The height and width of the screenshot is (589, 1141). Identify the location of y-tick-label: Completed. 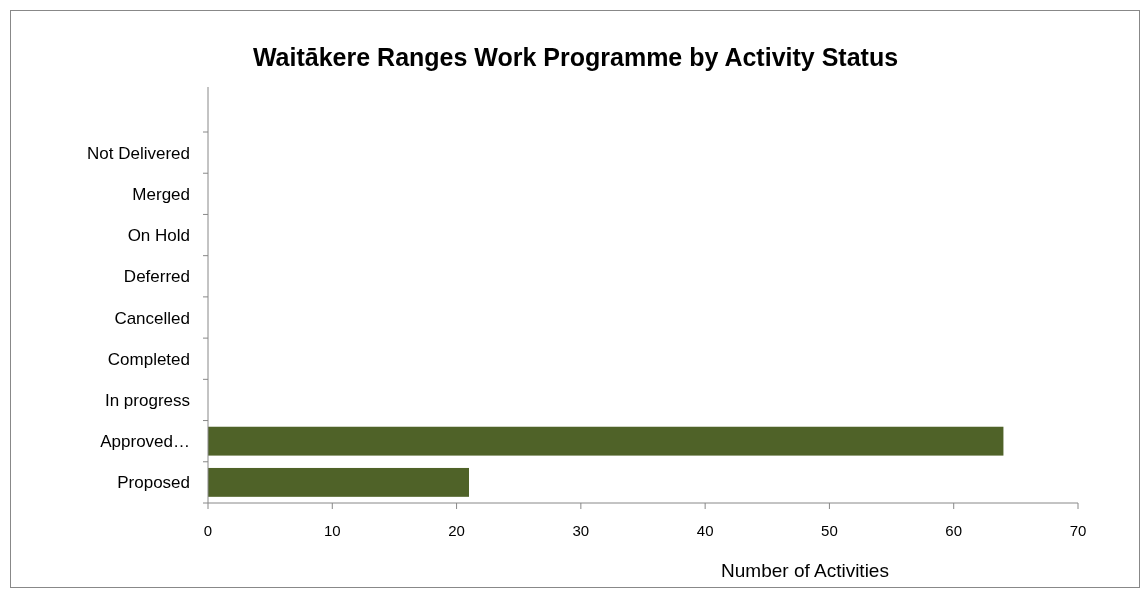
(148, 359).